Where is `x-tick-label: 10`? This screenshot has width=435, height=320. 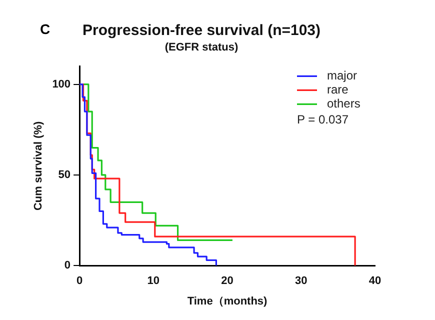
x-tick-label: 10 is located at coordinates (153, 281).